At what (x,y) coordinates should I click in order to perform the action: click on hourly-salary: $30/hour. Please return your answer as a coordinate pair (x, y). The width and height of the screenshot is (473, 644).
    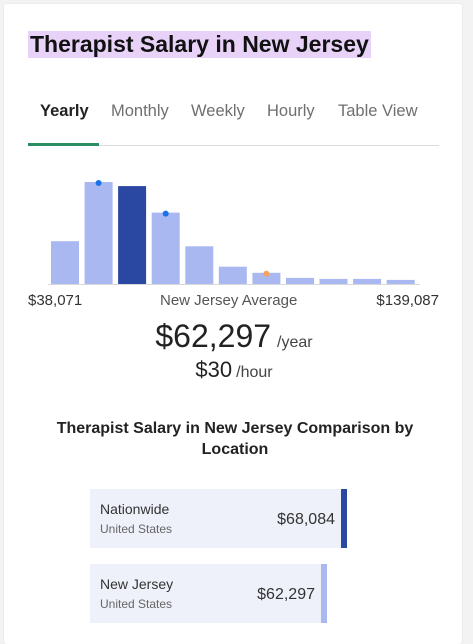
    Looking at the image, I should click on (234, 370).